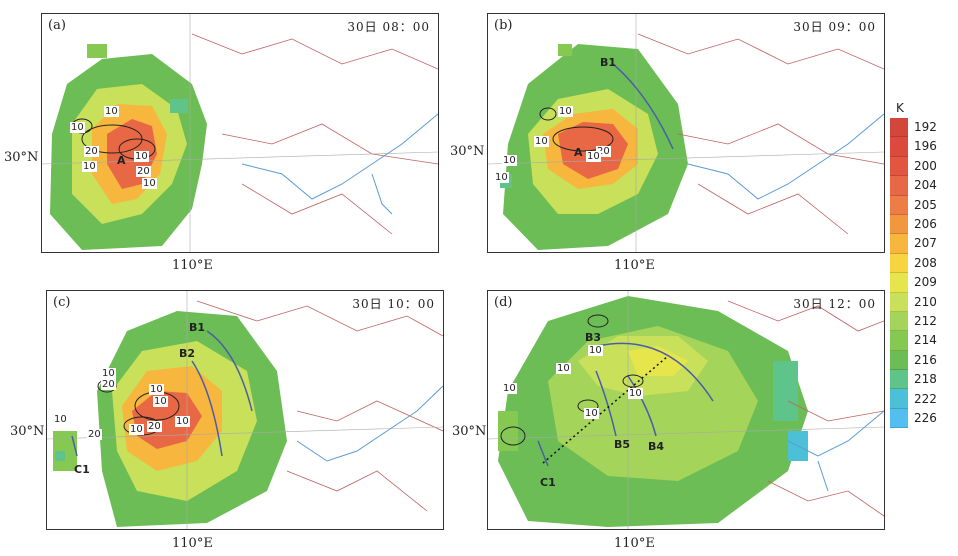  I want to click on panel-time: 30日 12：00, so click(834, 304).